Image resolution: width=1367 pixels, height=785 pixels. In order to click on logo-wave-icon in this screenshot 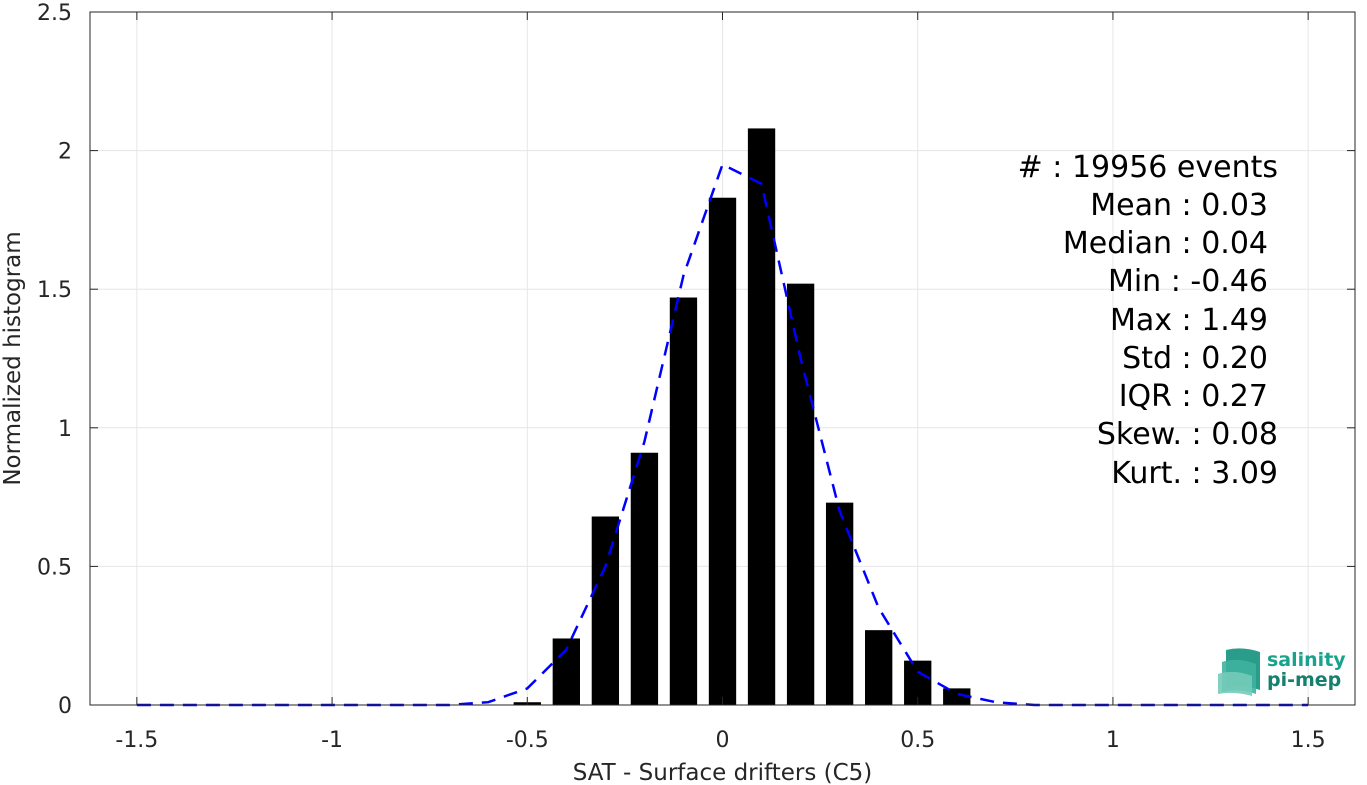, I will do `click(1239, 672)`.